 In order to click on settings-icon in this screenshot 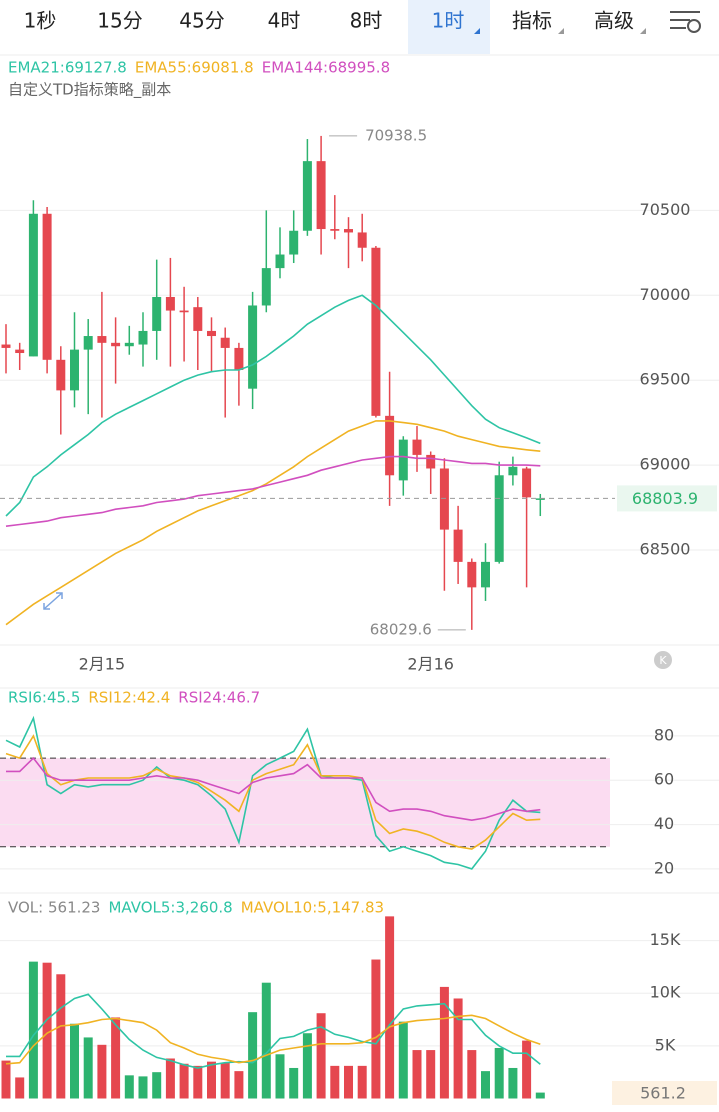, I will do `click(685, 22)`.